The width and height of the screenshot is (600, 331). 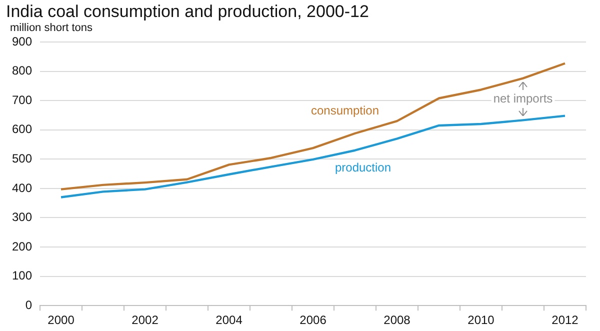 I want to click on y-tick-label: 100, so click(x=22, y=275).